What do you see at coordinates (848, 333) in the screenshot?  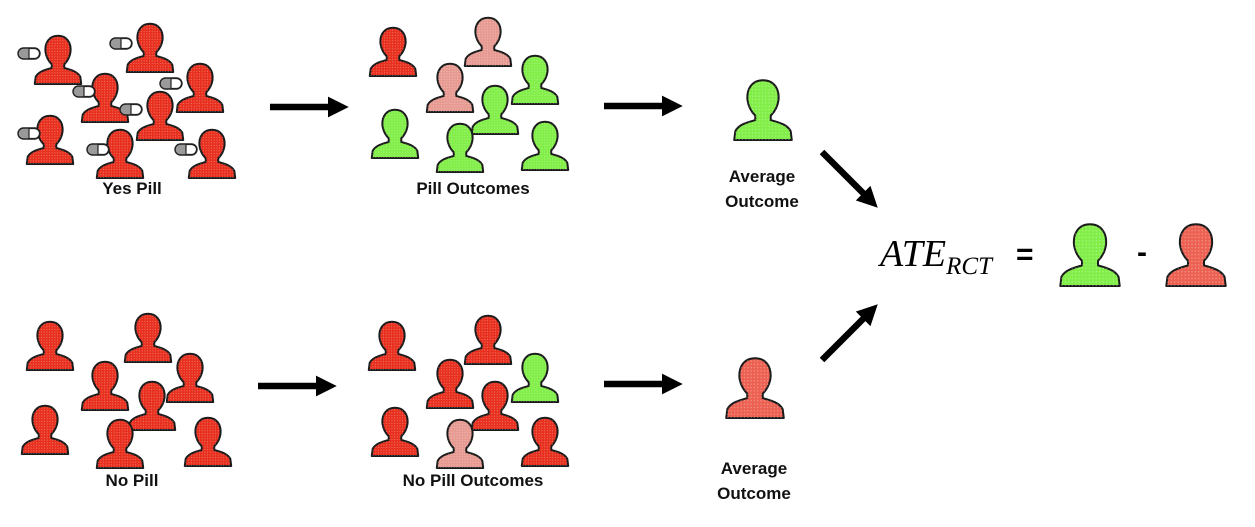 I see `arrow-diagonal-up` at bounding box center [848, 333].